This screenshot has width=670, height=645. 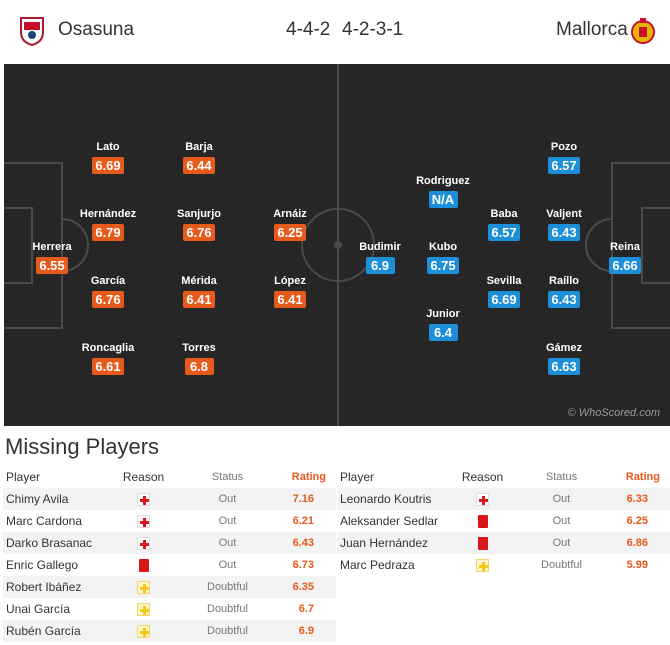 What do you see at coordinates (564, 232) in the screenshot?
I see `player-rating: 6.43` at bounding box center [564, 232].